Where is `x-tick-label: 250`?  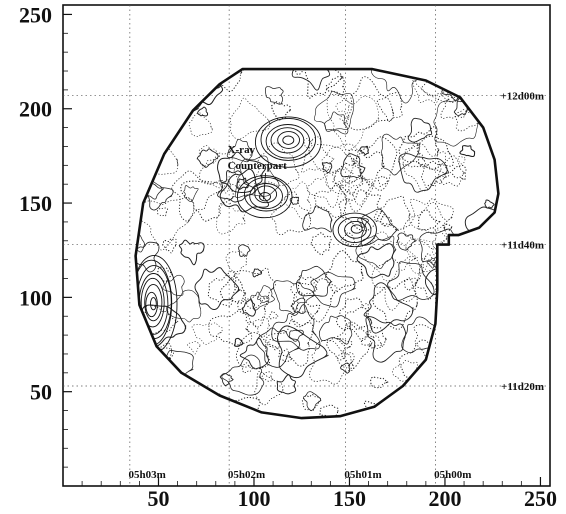
x-tick-label: 250 is located at coordinates (540, 498).